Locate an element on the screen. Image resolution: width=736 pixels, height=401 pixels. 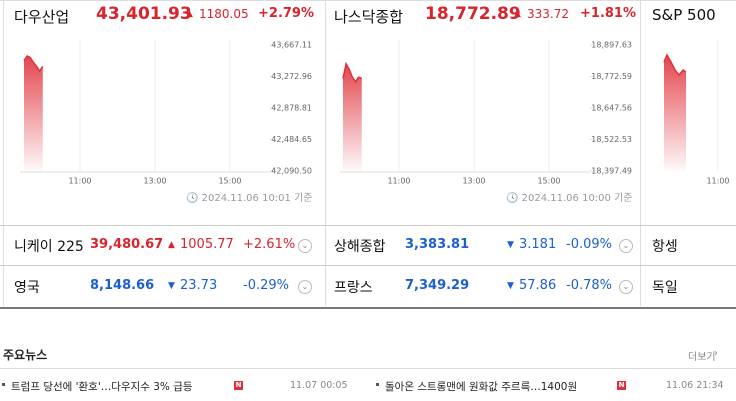
y-tick-label: 18,772.59 is located at coordinates (611, 76).